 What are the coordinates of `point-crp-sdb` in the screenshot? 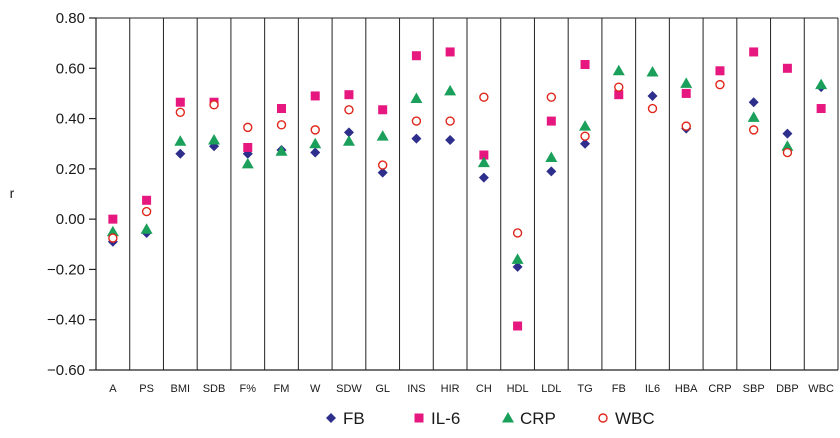 It's located at (214, 139).